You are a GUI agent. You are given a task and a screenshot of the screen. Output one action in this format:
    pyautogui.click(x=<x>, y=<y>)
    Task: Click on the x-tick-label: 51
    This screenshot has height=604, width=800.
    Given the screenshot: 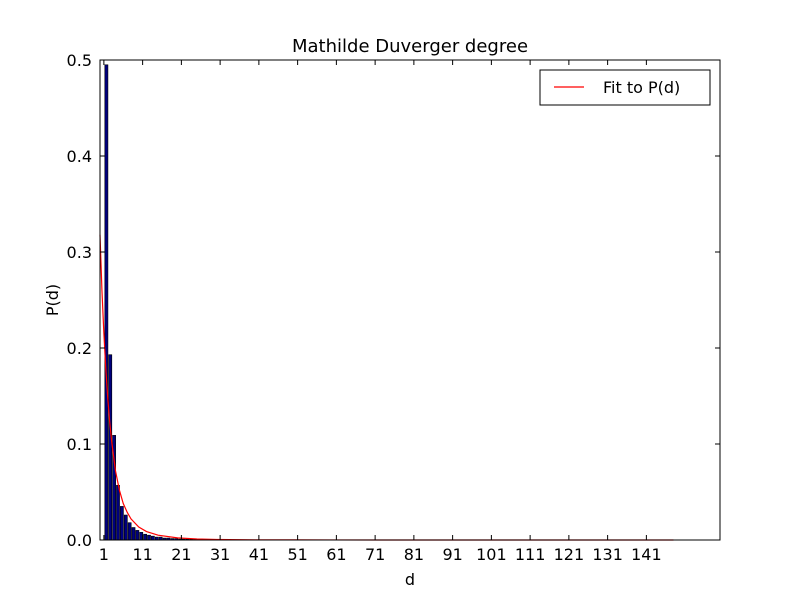 What is the action you would take?
    pyautogui.click(x=297, y=554)
    